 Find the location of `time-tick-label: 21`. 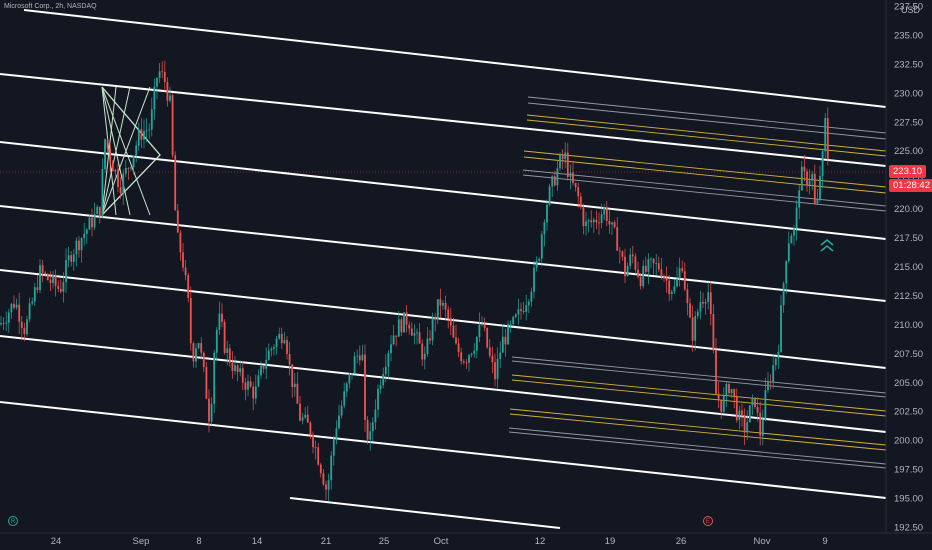

time-tick-label: 21 is located at coordinates (326, 541).